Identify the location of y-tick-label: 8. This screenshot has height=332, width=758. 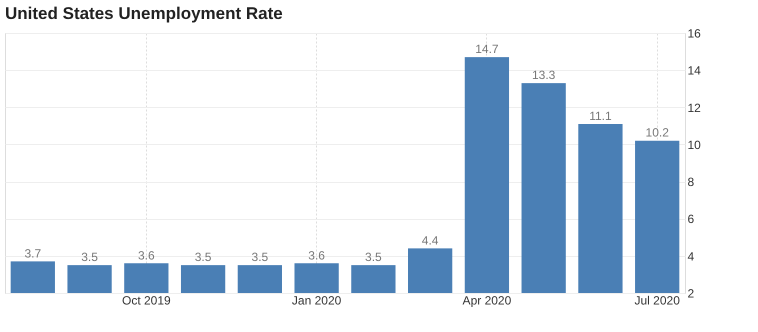
(691, 182).